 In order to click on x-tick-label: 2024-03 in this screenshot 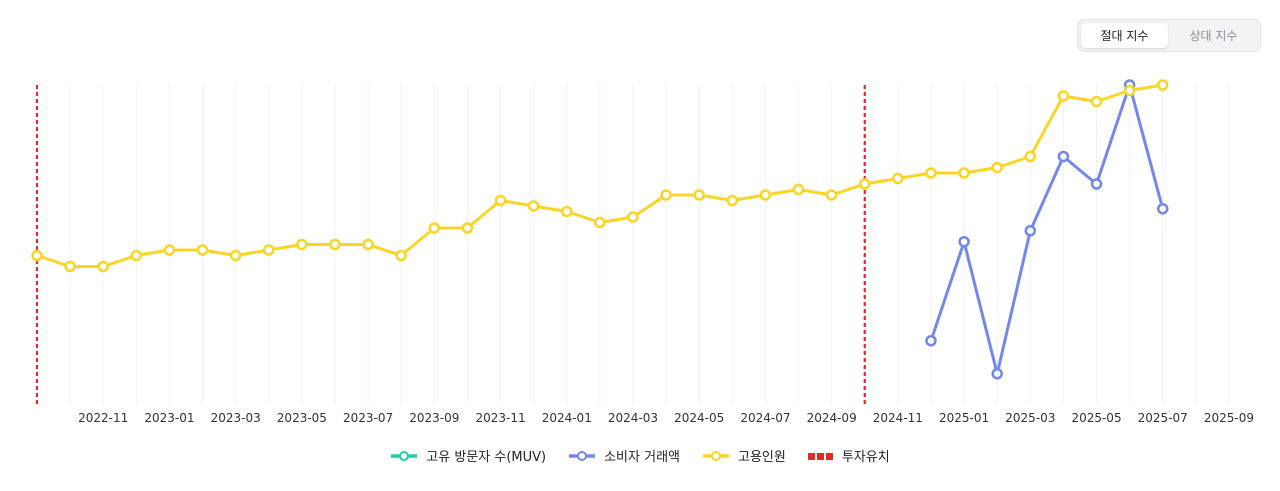, I will do `click(633, 418)`.